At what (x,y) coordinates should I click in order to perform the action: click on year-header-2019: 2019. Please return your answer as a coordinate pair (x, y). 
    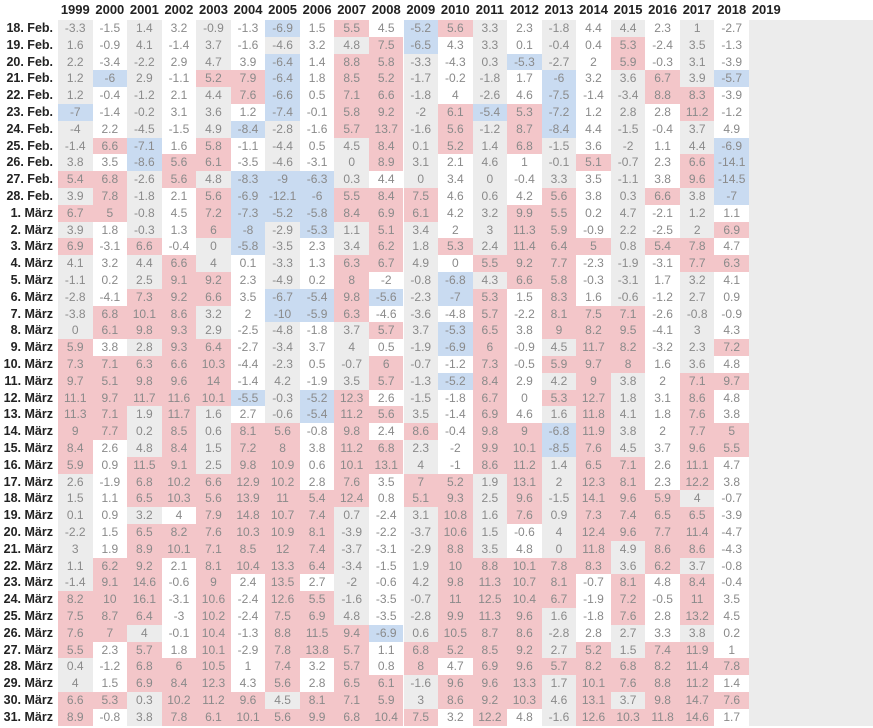
    Looking at the image, I should click on (766, 9).